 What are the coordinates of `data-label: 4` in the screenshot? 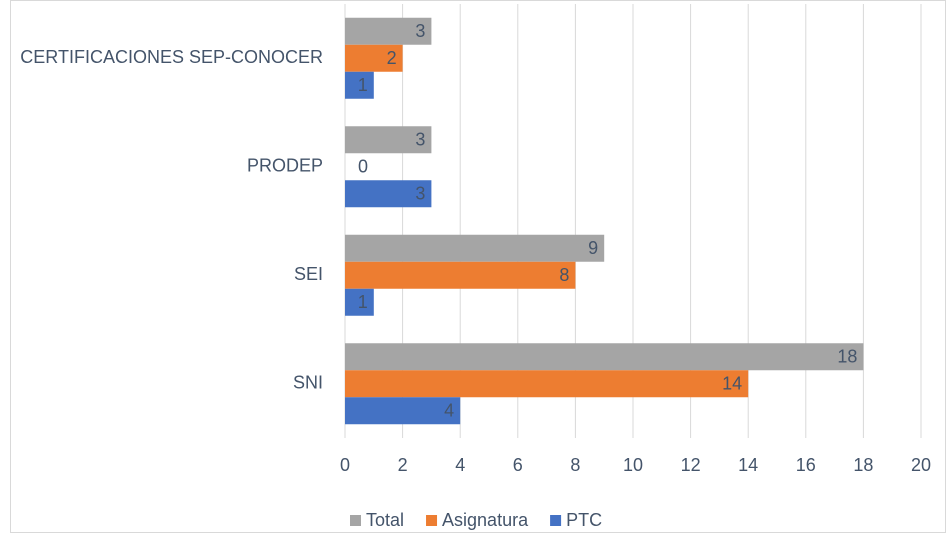 It's located at (449, 411).